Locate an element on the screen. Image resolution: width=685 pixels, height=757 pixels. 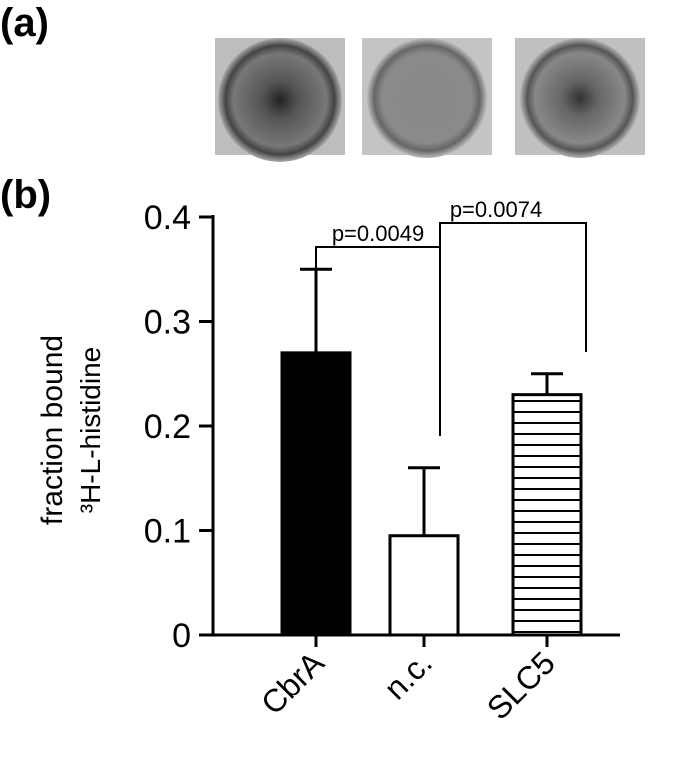
x-tick-label: n.c. is located at coordinates (408, 675).